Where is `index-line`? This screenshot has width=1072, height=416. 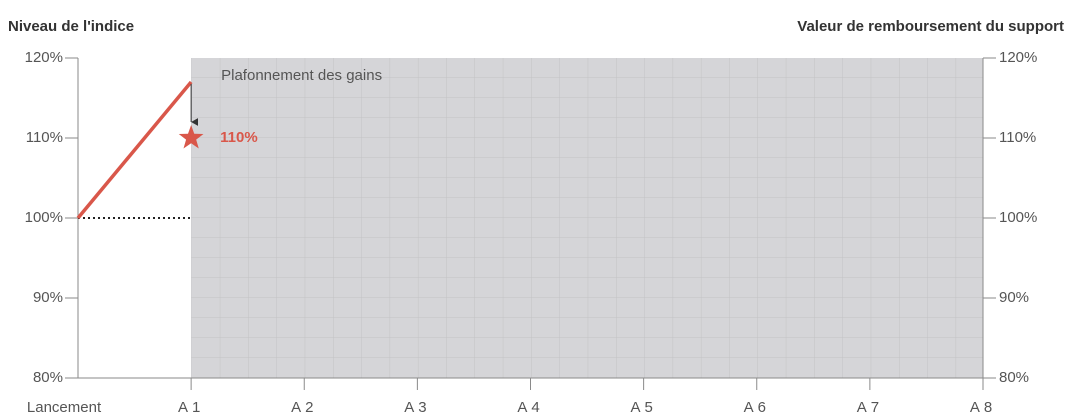
index-line is located at coordinates (134, 150).